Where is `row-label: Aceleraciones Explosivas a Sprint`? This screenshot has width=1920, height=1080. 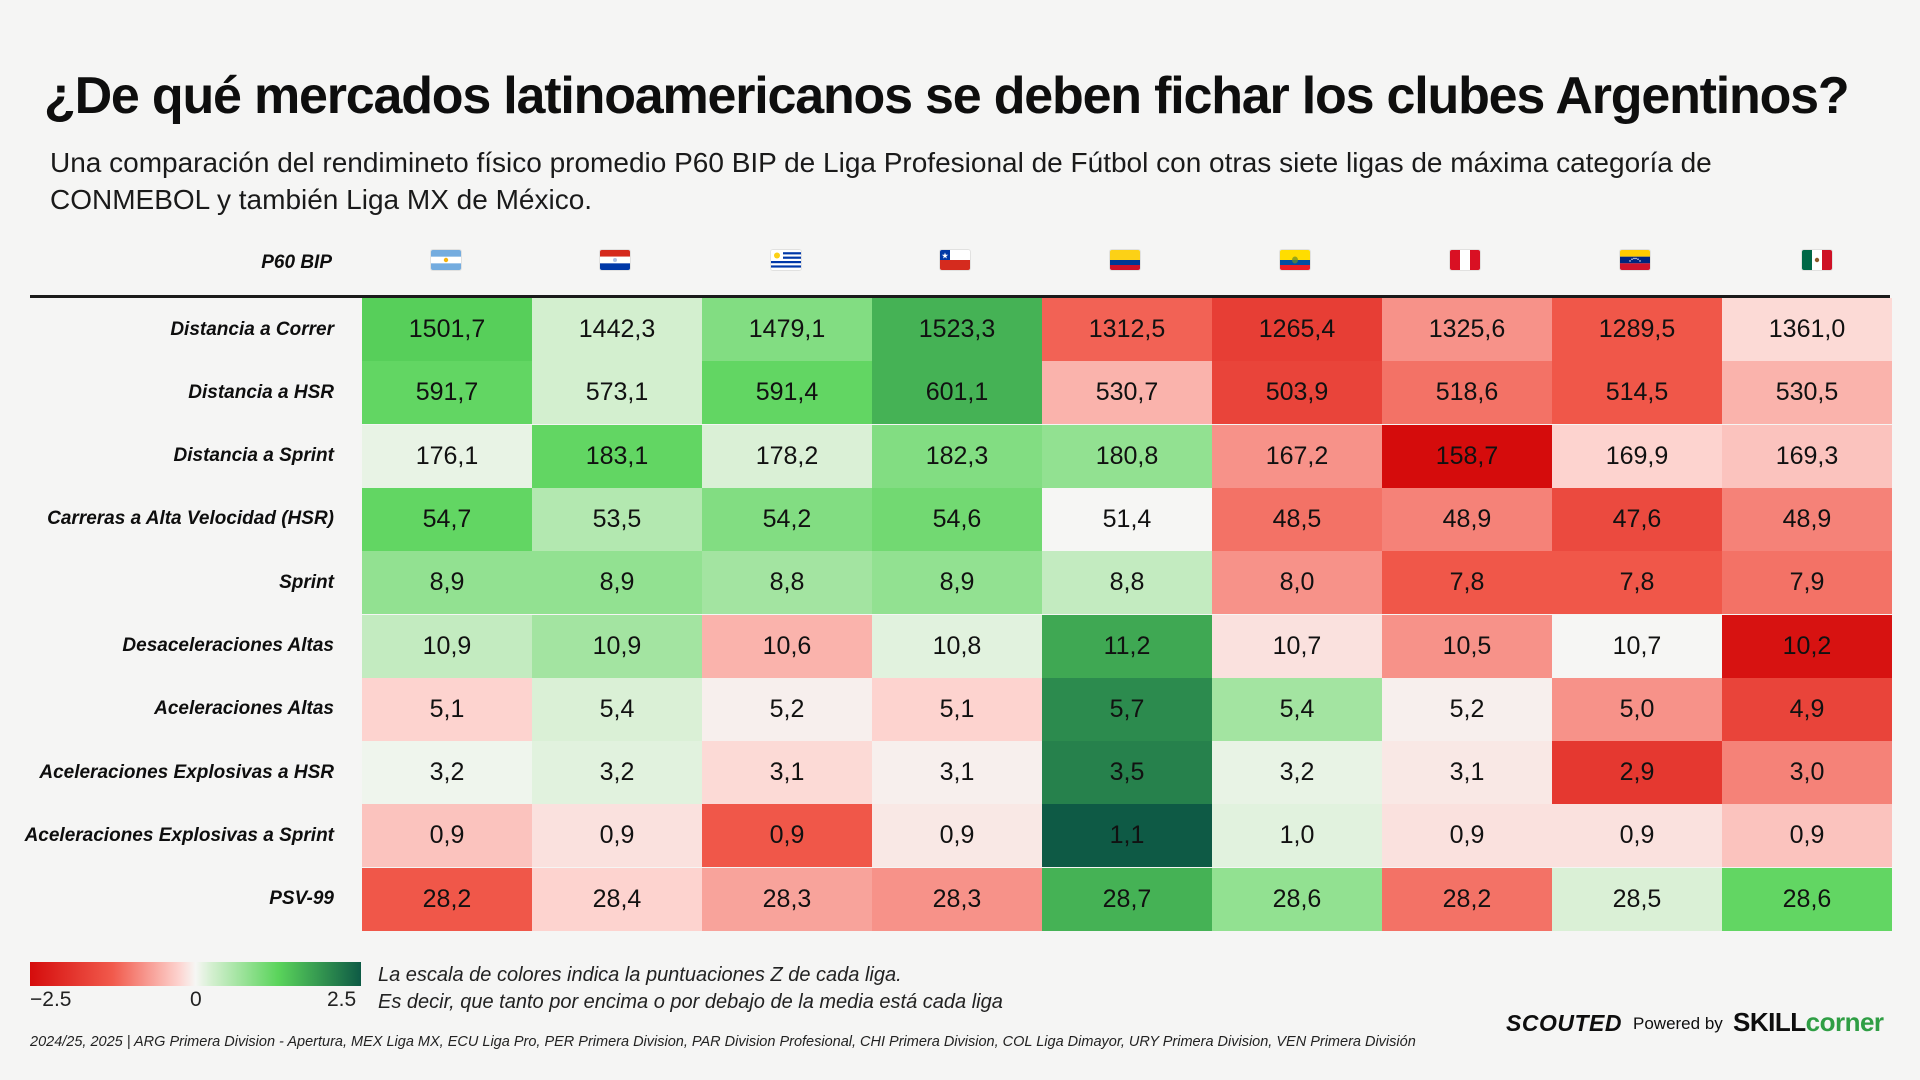 row-label: Aceleraciones Explosivas a Sprint is located at coordinates (179, 835).